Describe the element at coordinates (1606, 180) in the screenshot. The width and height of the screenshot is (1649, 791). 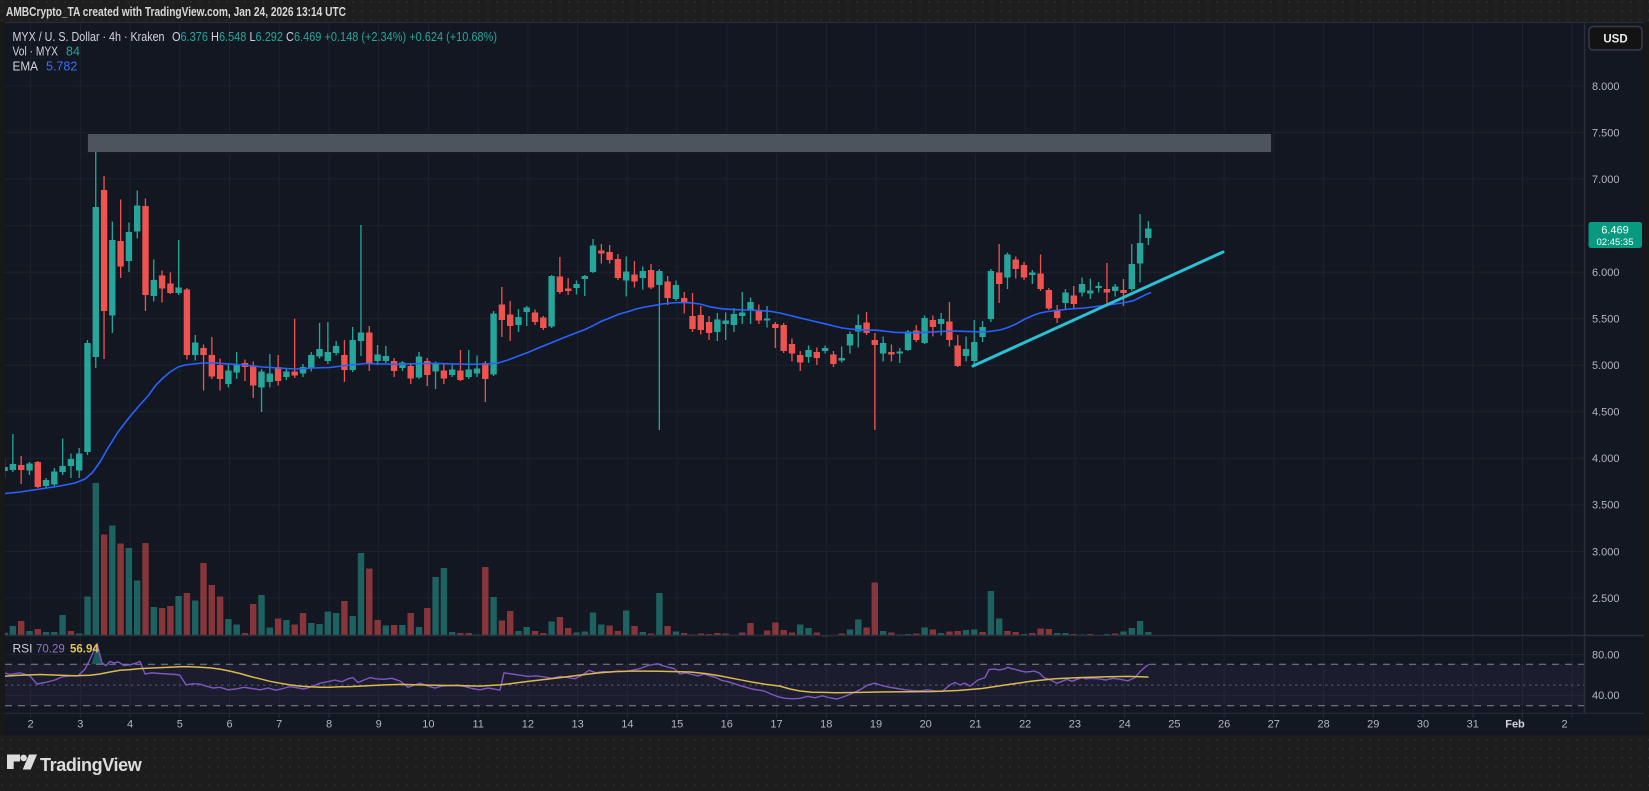
I see `svg-text: 7.000` at that location.